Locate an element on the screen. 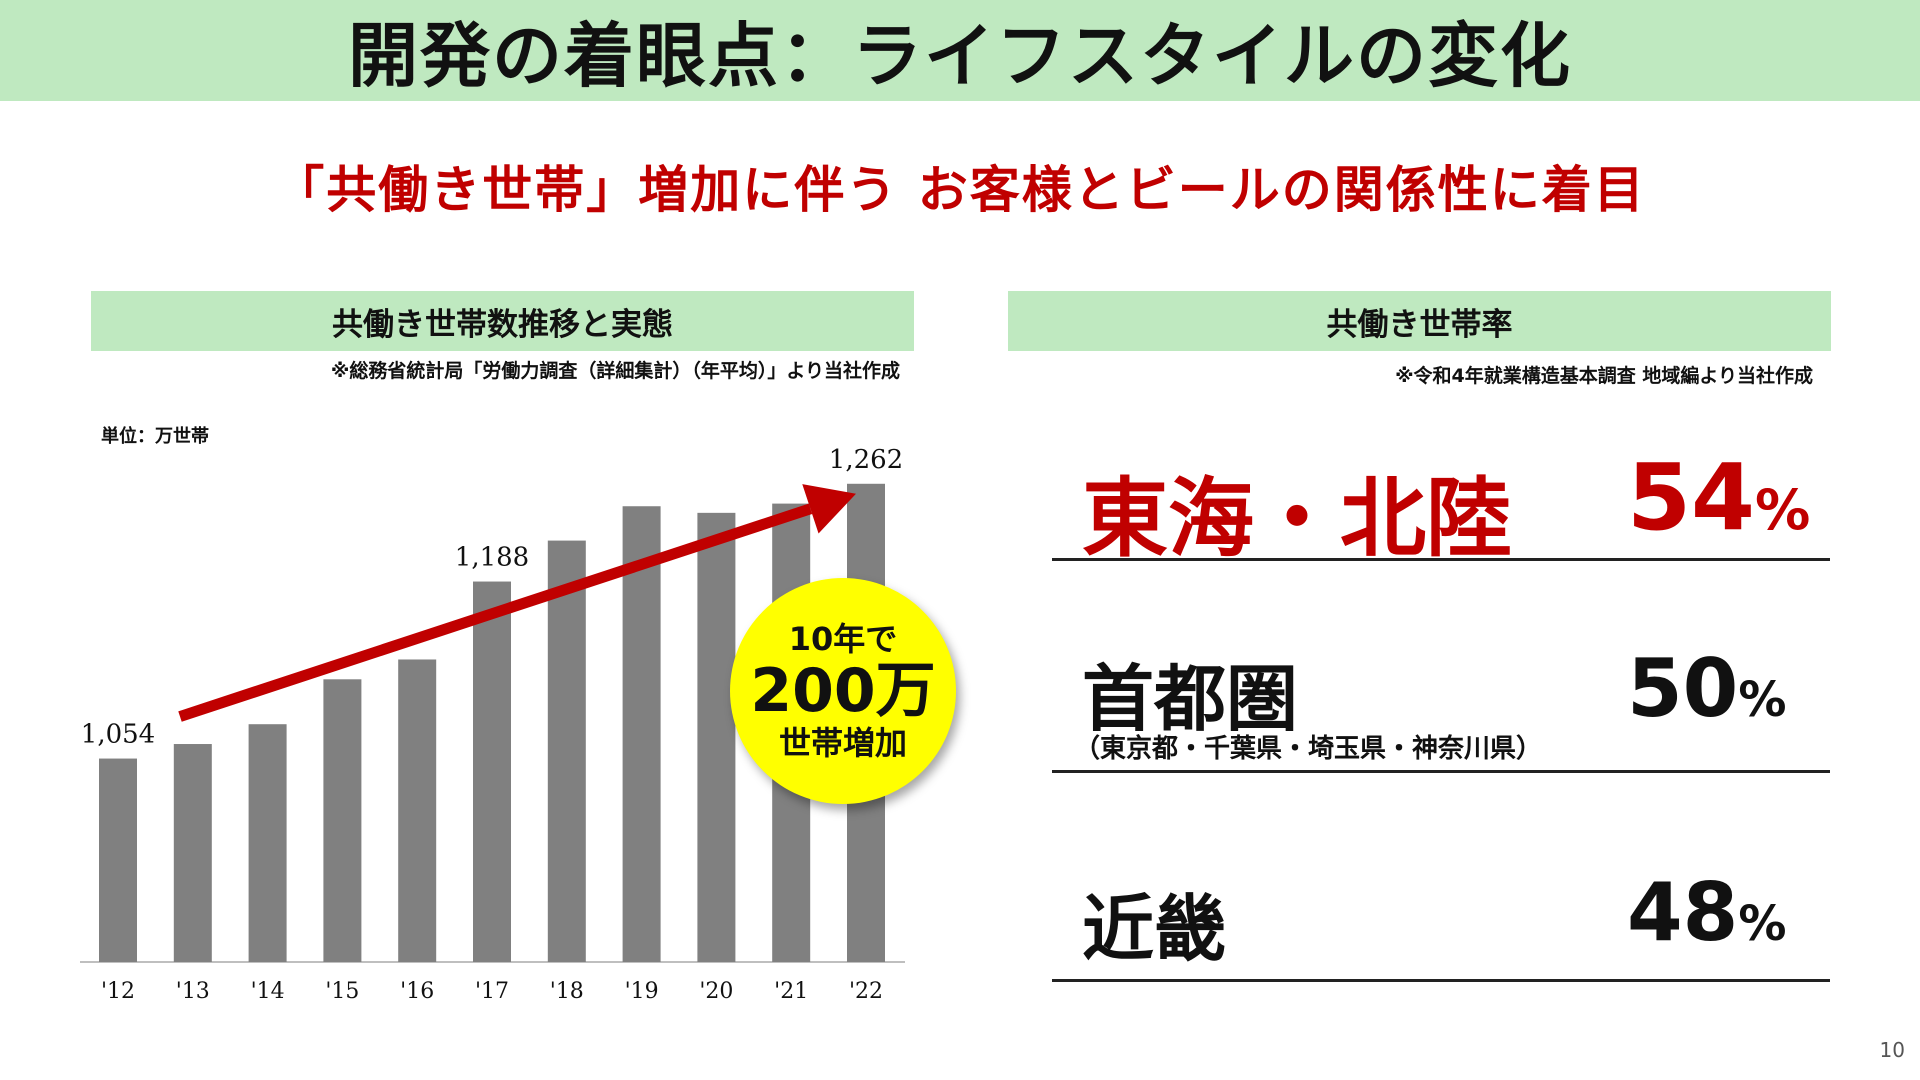 This screenshot has width=1920, height=1080. badge-line-3: 世帯増加 is located at coordinates (842, 743).